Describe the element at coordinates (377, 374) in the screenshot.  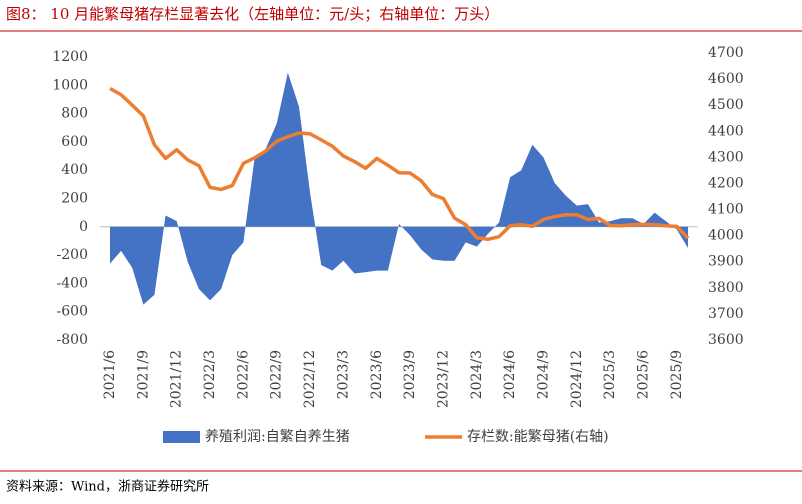
I see `x-tick-label: 2023/6` at that location.